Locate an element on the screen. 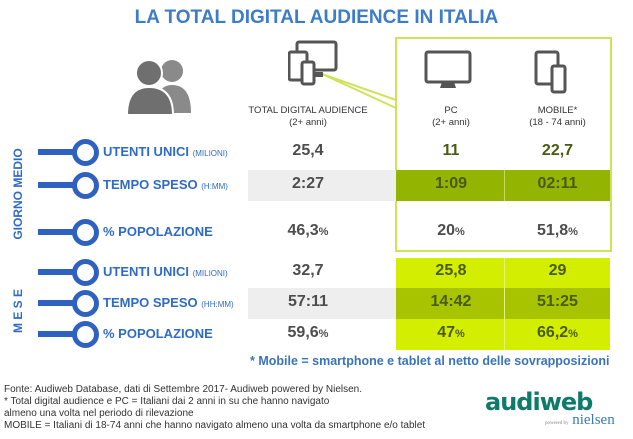 This screenshot has height=439, width=633. value-cell: 1:09 is located at coordinates (451, 184).